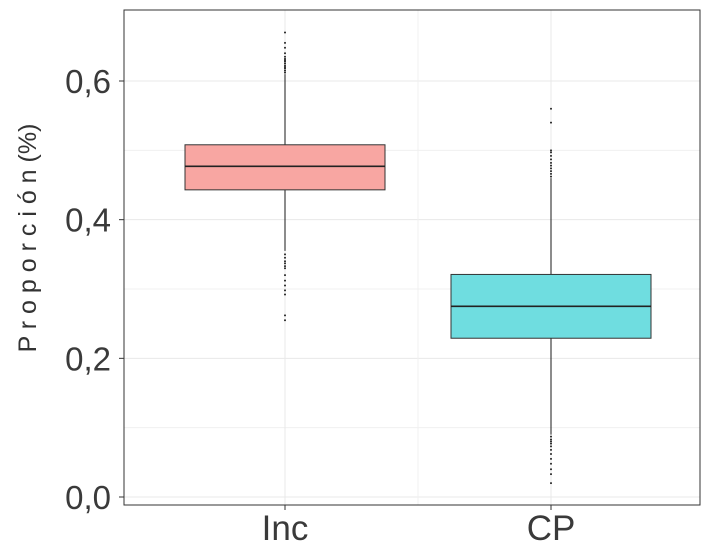 Image resolution: width=702 pixels, height=545 pixels. Describe the element at coordinates (28, 238) in the screenshot. I see `y-axis-title: P r o p o r c i ó n (%)` at that location.